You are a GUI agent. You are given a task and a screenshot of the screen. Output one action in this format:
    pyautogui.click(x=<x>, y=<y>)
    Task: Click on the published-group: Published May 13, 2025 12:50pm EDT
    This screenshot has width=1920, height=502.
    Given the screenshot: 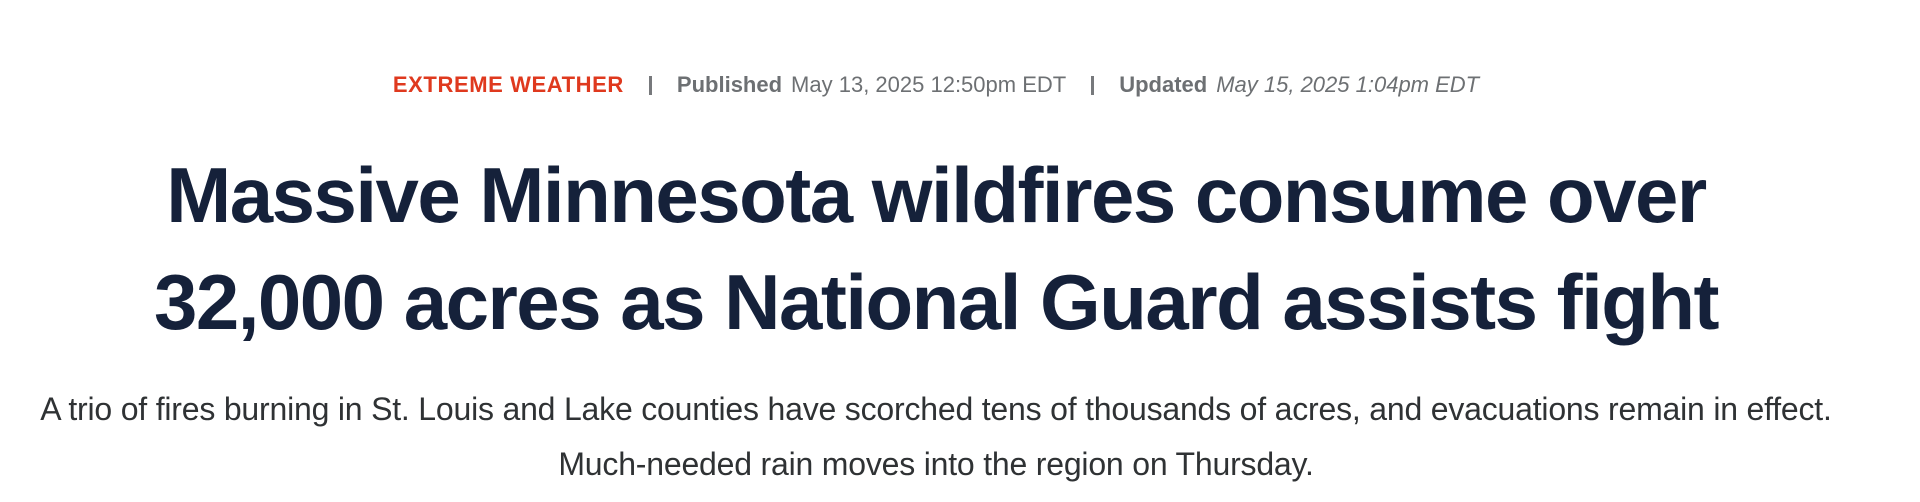 What is the action you would take?
    pyautogui.click(x=871, y=85)
    